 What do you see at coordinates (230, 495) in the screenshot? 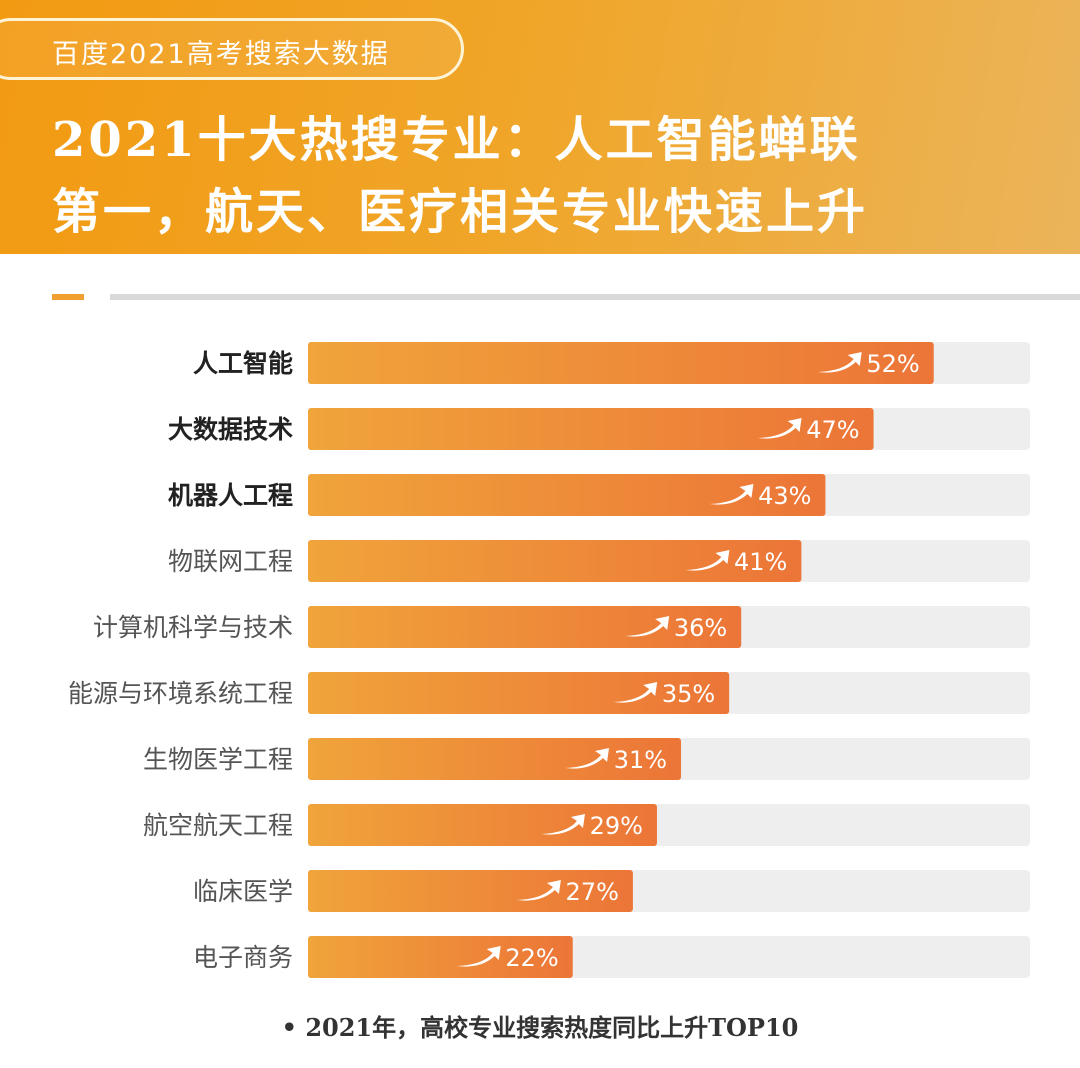
I see `category-label: 机器人工程` at bounding box center [230, 495].